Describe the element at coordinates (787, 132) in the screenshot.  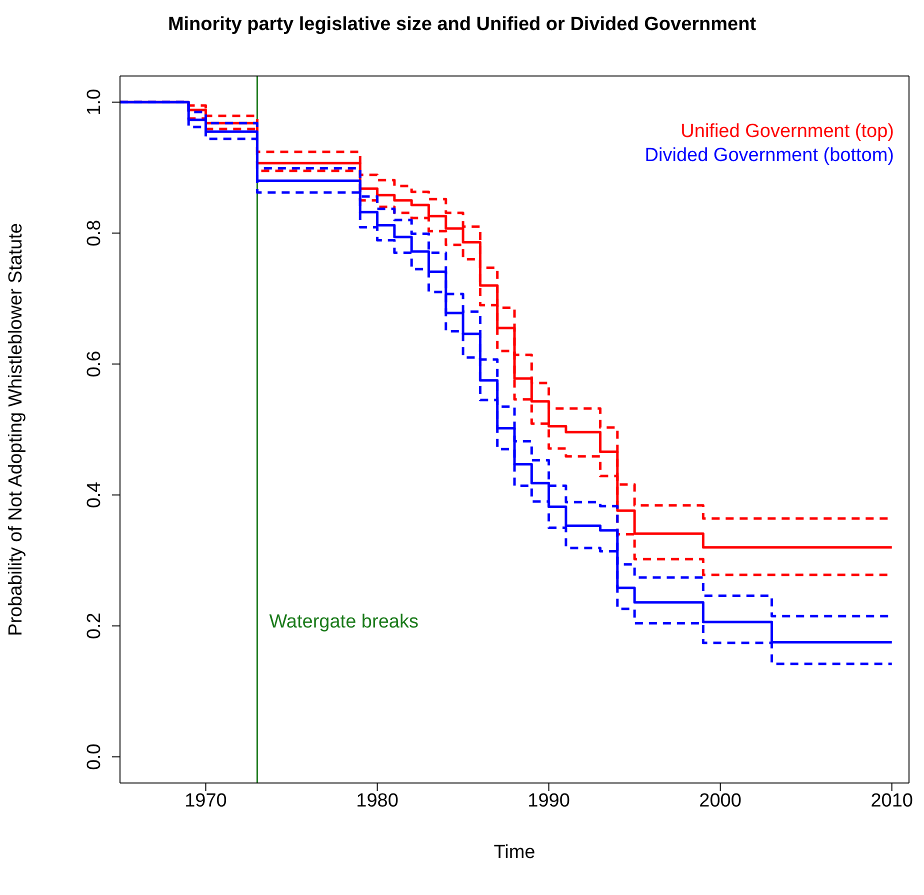
I see `text: Unified Government (top)` at that location.